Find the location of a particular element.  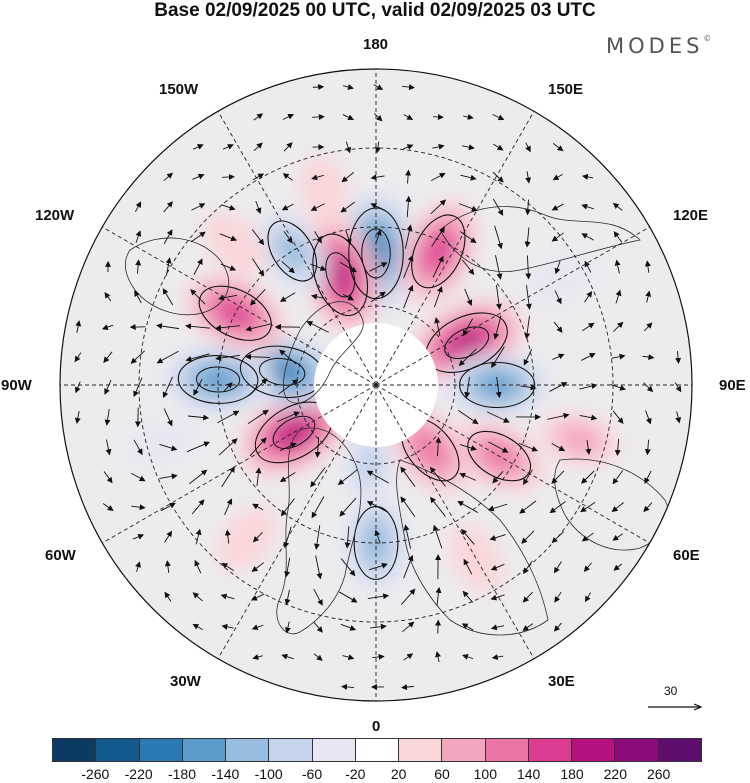

lon-label-150w: 150W is located at coordinates (179, 89).